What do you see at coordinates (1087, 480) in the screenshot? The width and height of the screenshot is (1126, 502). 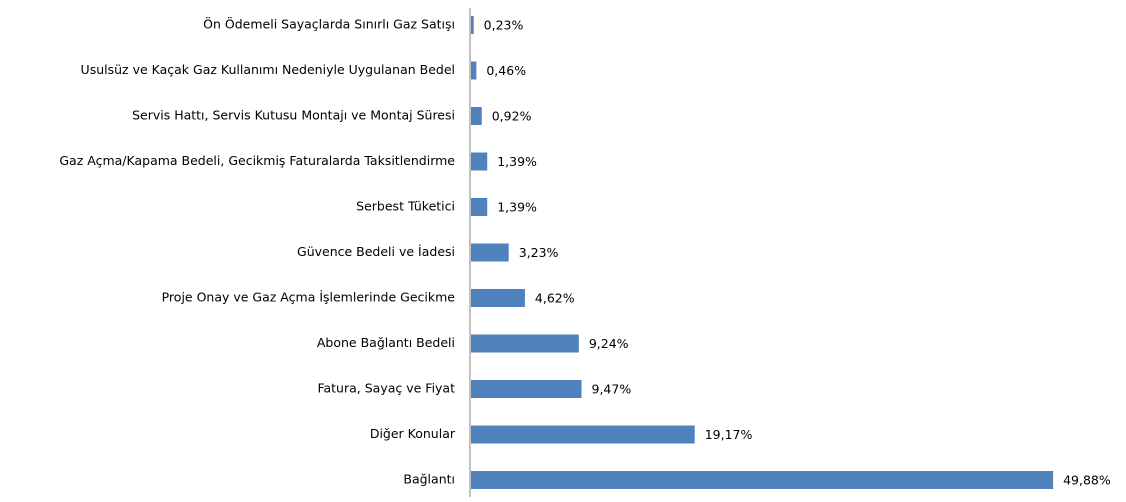 I see `value-label: 49,88%` at bounding box center [1087, 480].